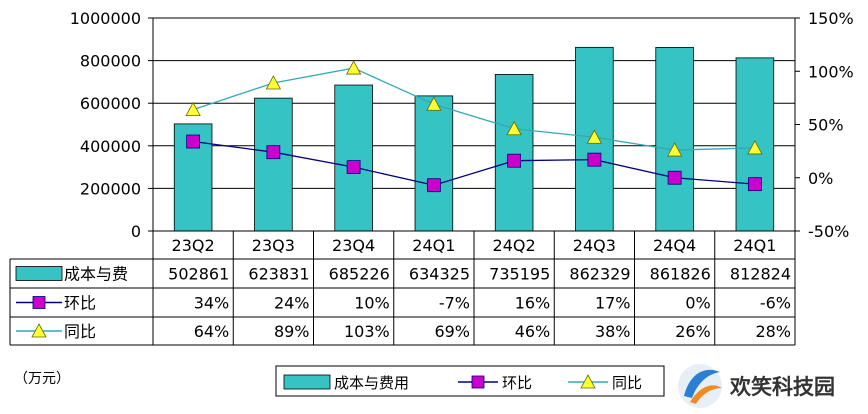 Image resolution: width=868 pixels, height=414 pixels. What do you see at coordinates (594, 245) in the screenshot?
I see `category-label: 24Q3` at bounding box center [594, 245].